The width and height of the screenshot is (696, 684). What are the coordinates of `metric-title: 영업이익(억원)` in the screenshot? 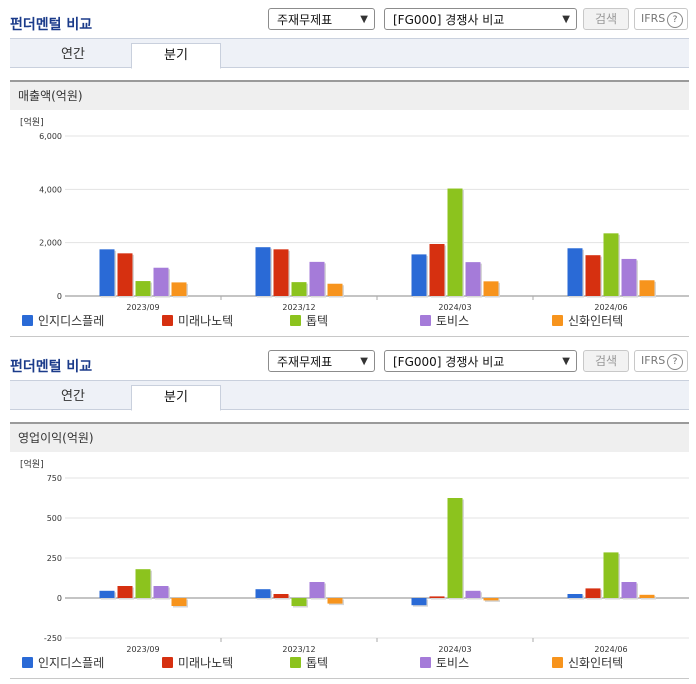 It's located at (349, 437).